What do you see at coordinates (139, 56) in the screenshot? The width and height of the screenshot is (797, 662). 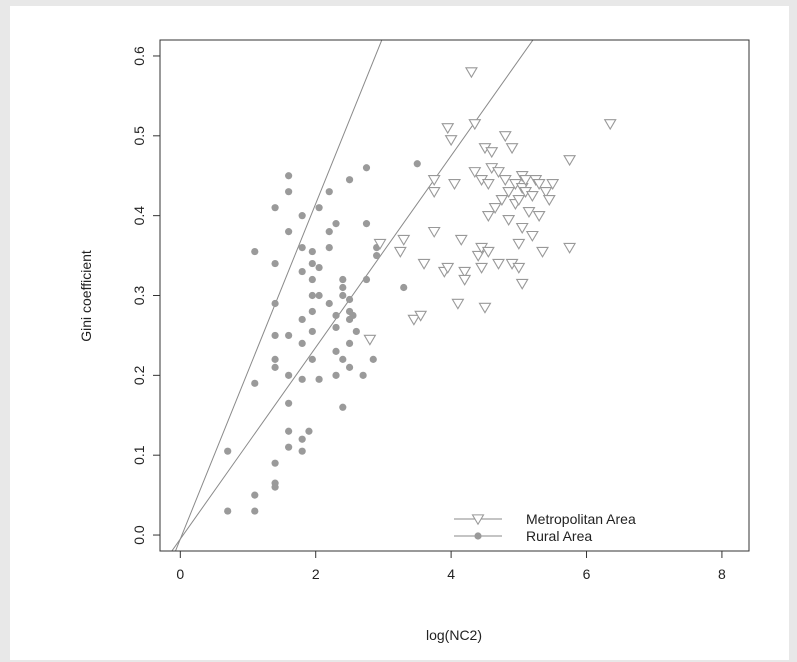 I see `y-tick-label: 0.6` at bounding box center [139, 56].